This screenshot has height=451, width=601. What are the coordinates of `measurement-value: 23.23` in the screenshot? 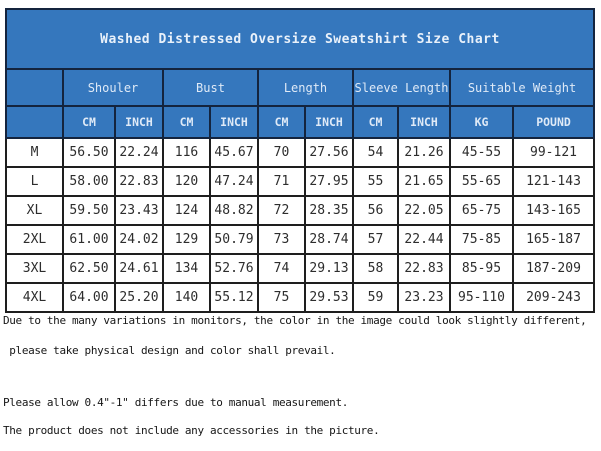 It's located at (424, 297).